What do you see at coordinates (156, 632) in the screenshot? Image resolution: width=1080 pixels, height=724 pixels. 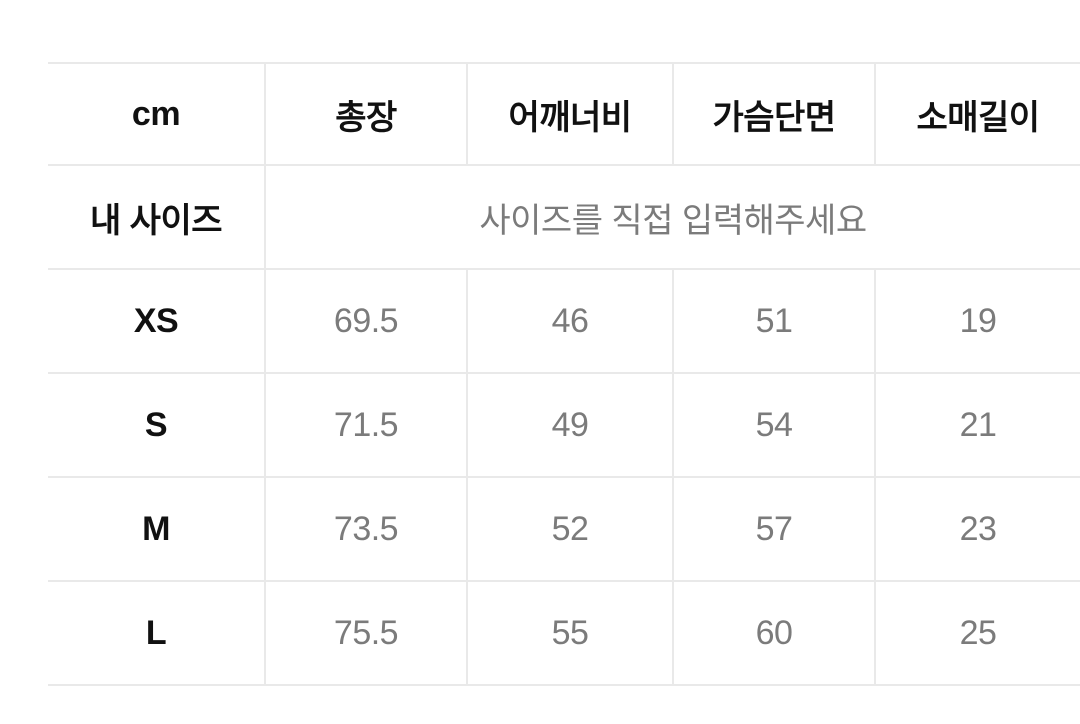 I see `size-label-l: L` at bounding box center [156, 632].